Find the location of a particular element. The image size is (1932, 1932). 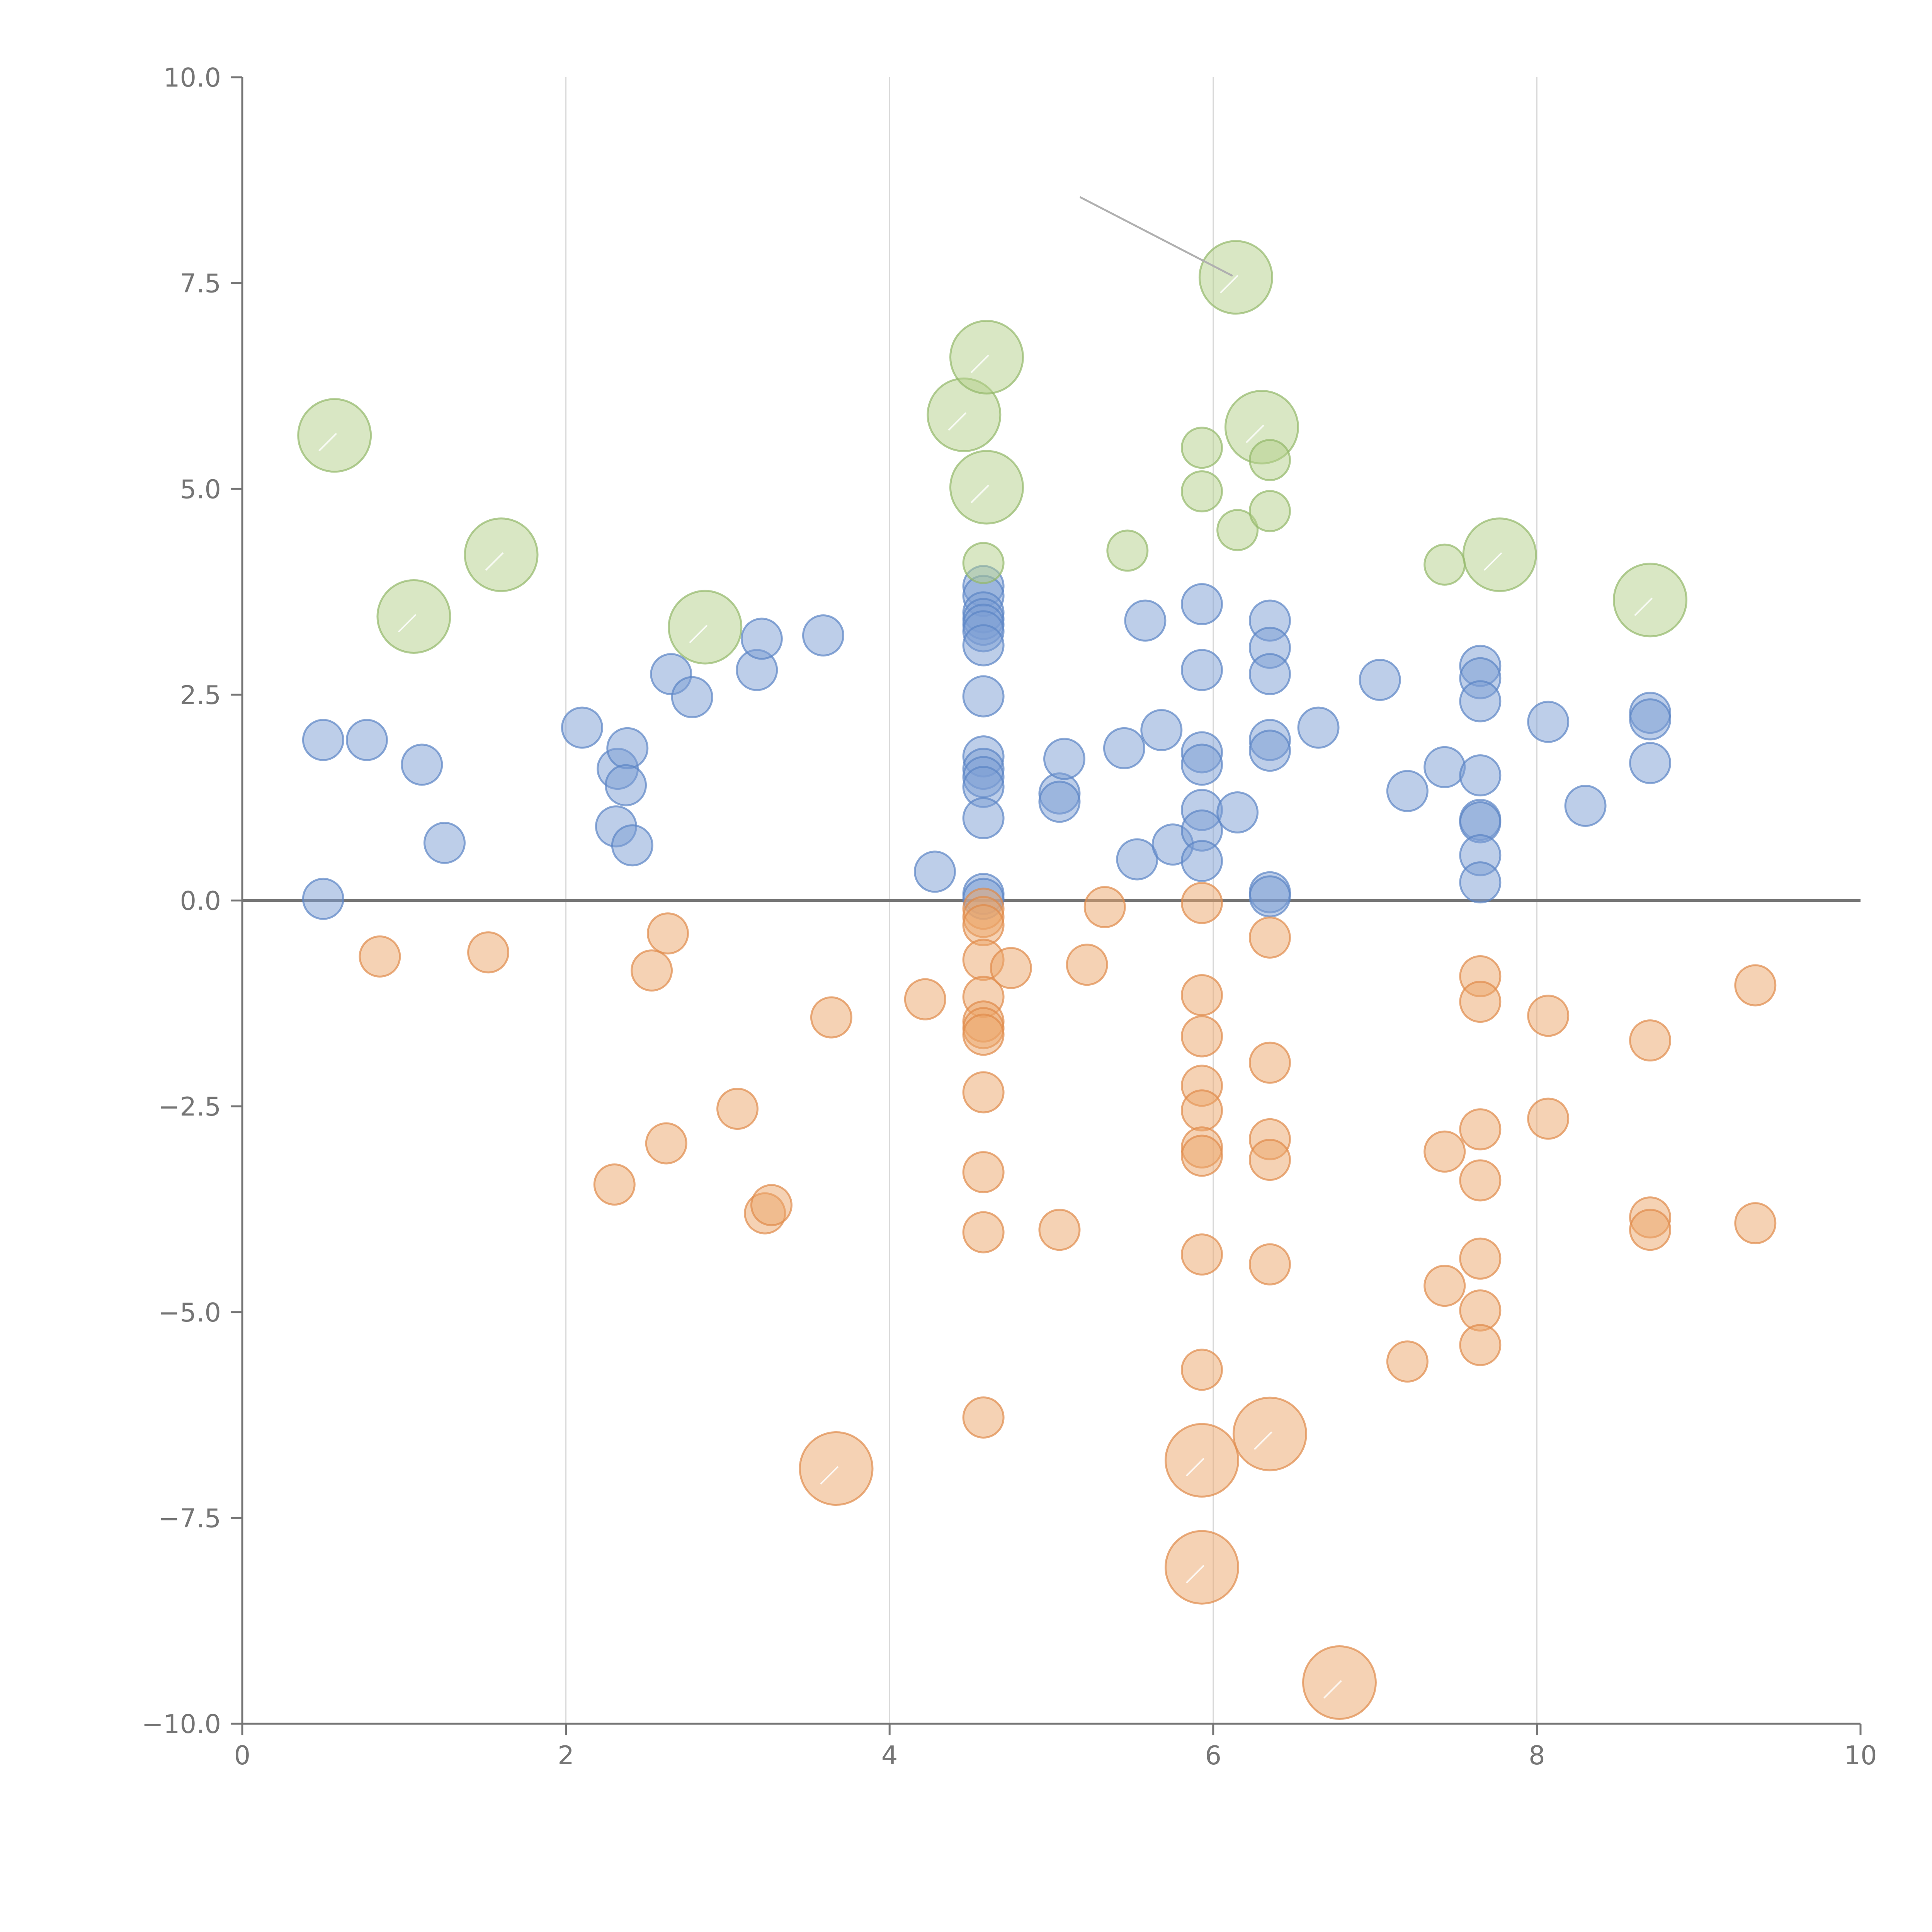

y-tick-label: 2.5 is located at coordinates (200, 695).